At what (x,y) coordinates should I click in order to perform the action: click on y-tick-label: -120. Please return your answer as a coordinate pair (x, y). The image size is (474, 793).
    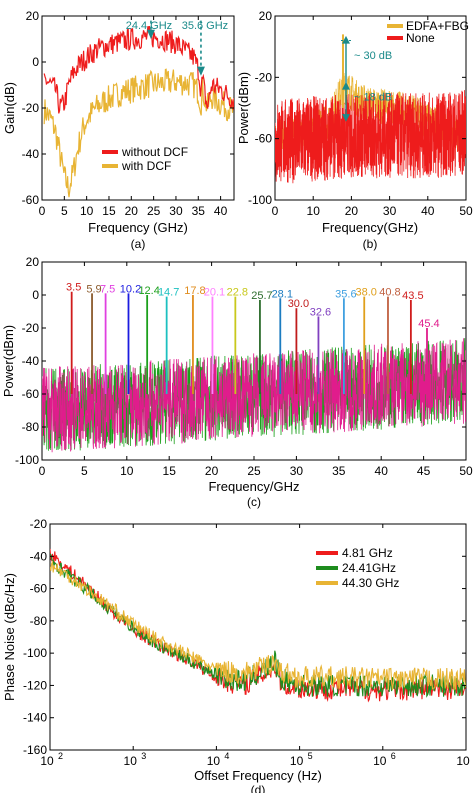
    Looking at the image, I should click on (35, 685).